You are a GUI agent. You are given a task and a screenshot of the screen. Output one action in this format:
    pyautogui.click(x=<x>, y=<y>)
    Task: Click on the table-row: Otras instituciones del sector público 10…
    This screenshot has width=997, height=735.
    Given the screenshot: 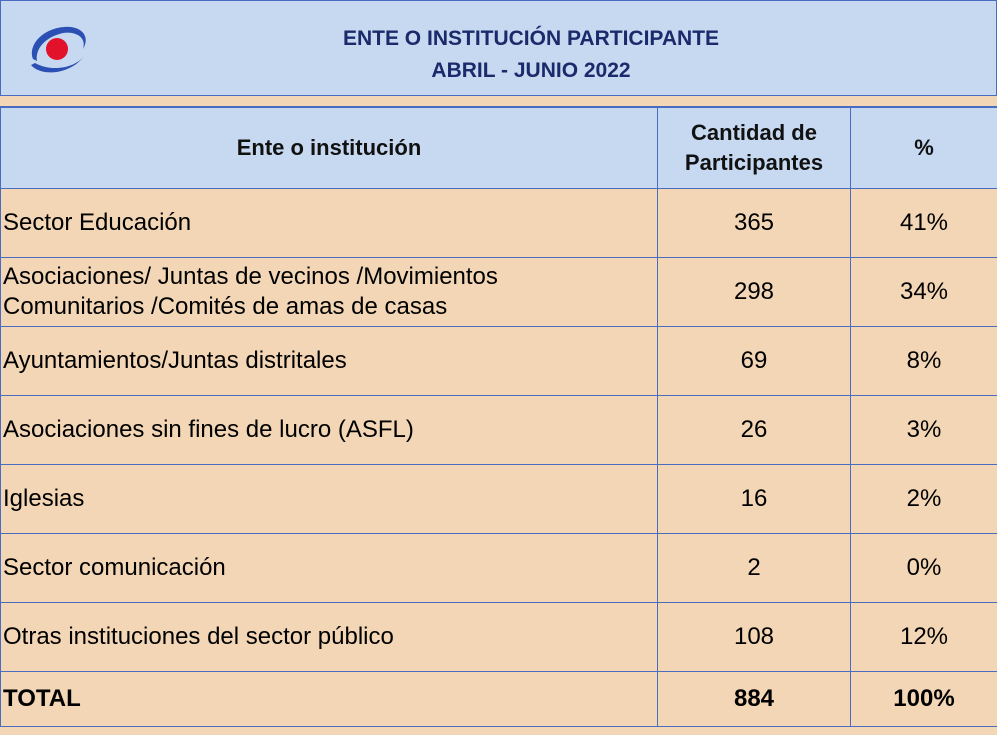 What is the action you would take?
    pyautogui.click(x=498, y=637)
    